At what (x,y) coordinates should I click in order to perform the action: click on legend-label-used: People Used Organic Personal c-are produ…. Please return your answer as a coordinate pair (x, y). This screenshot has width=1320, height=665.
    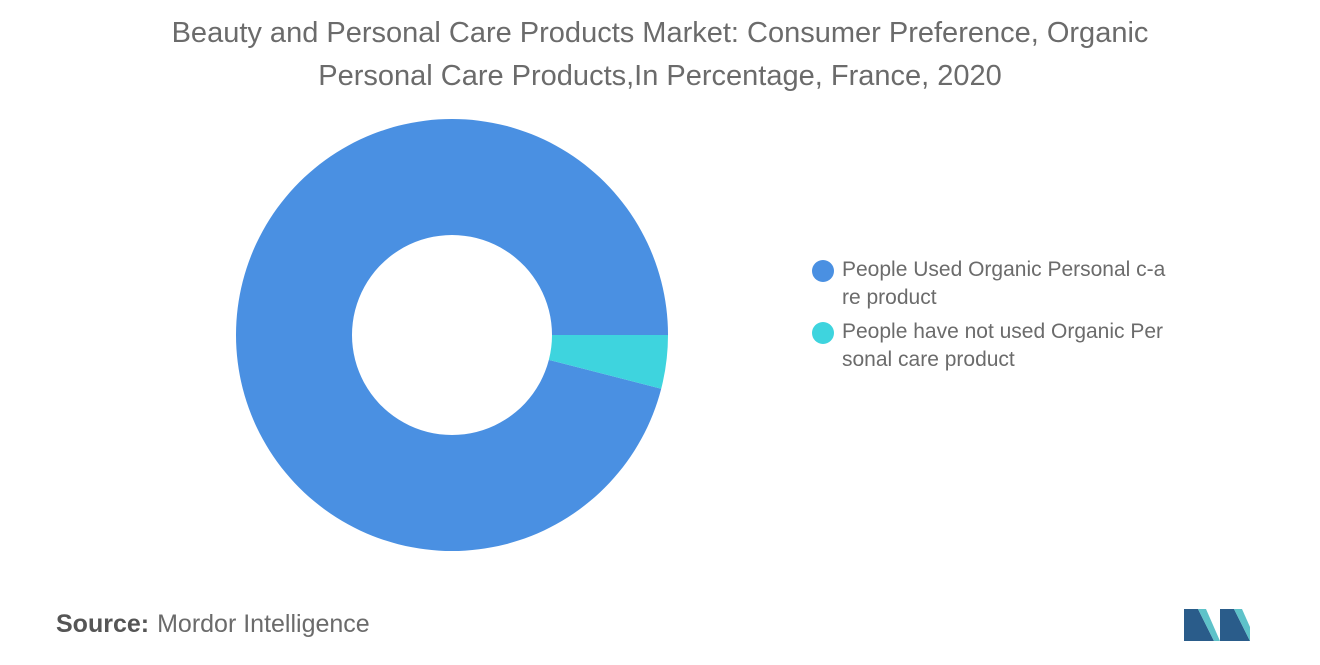
    Looking at the image, I should click on (1004, 283).